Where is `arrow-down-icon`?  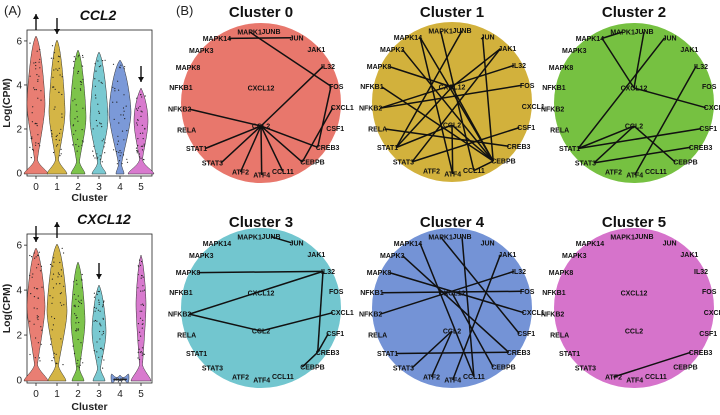 arrow-down-icon is located at coordinates (36, 234).